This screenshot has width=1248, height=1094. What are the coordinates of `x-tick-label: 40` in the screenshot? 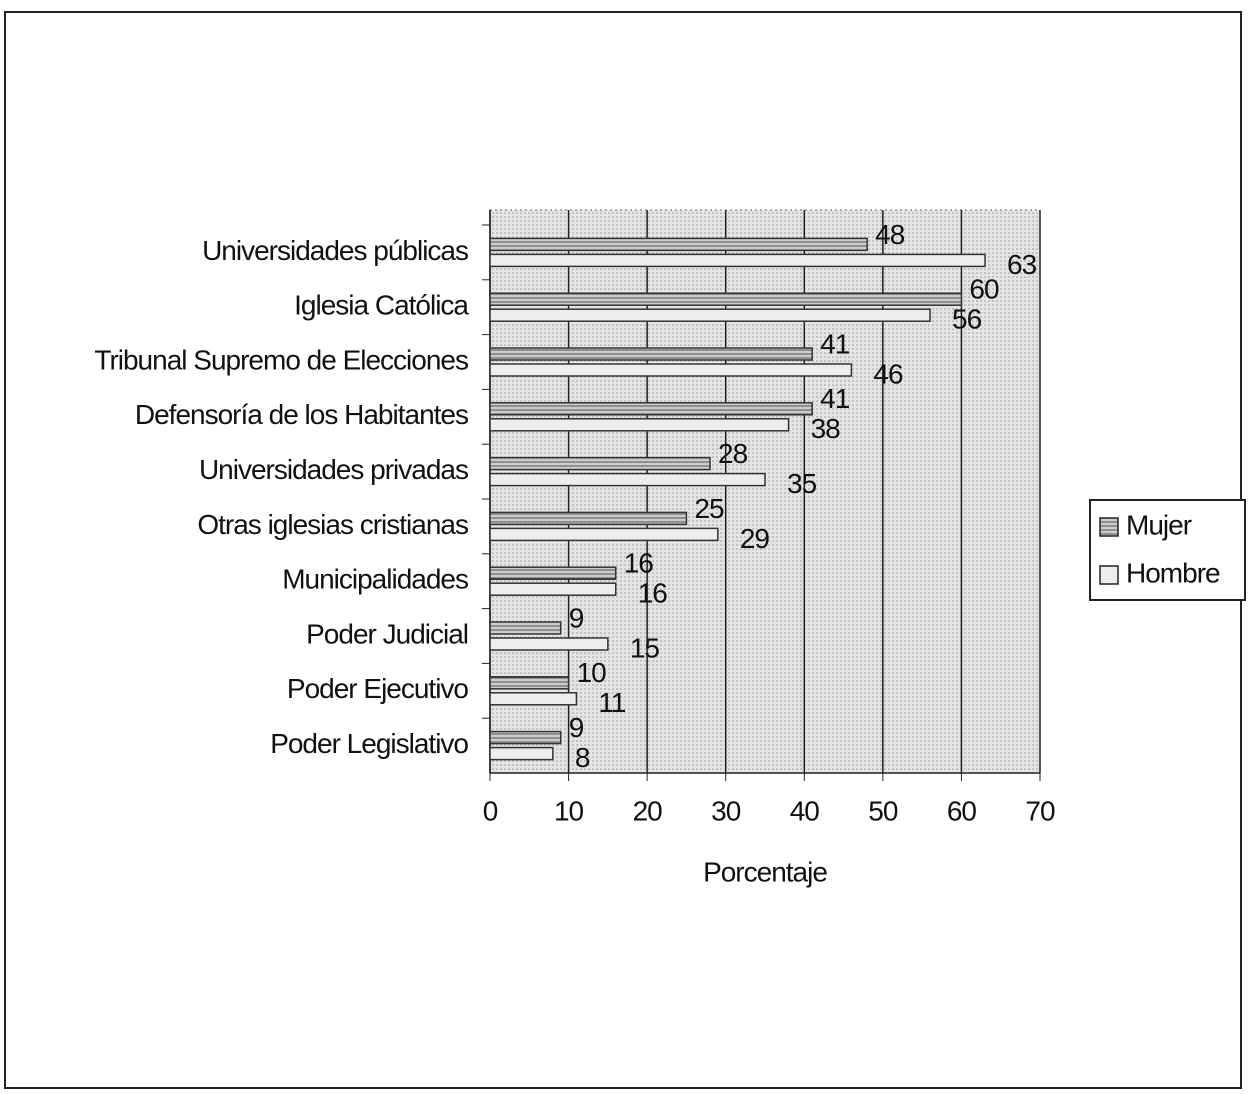 It's located at (805, 810).